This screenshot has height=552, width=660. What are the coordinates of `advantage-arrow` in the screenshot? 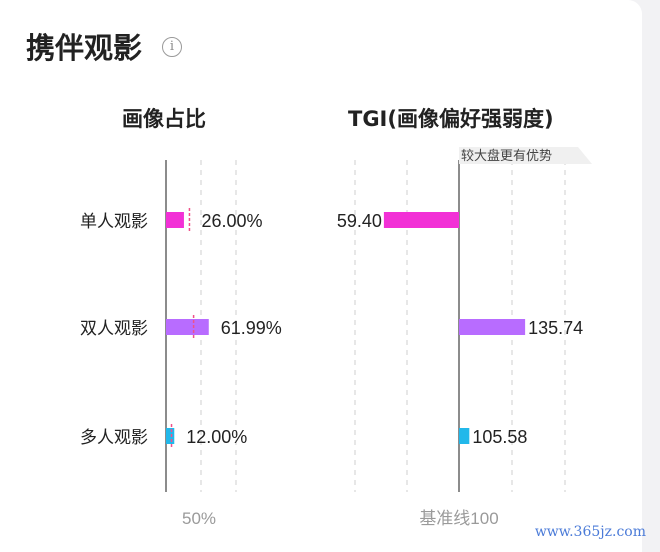 It's located at (525, 155).